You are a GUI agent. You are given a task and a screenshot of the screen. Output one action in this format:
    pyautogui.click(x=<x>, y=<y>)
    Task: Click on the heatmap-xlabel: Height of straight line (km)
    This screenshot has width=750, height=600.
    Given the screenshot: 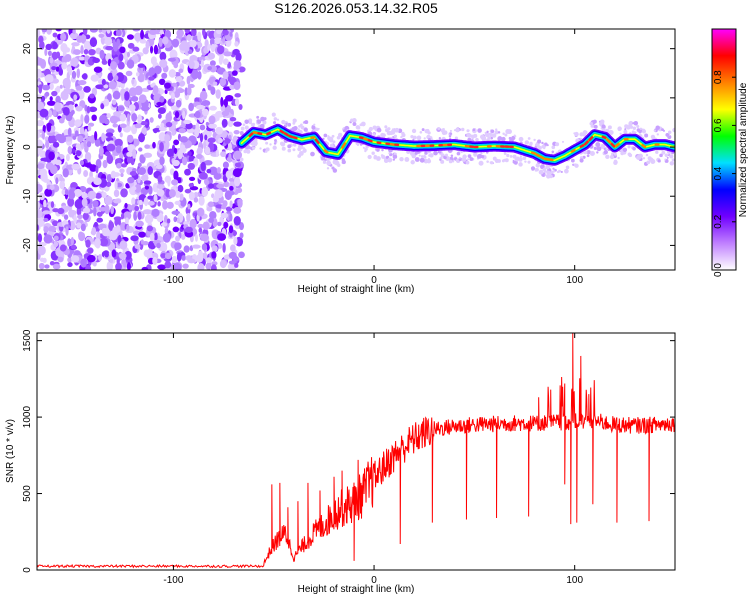 What is the action you would take?
    pyautogui.click(x=356, y=289)
    